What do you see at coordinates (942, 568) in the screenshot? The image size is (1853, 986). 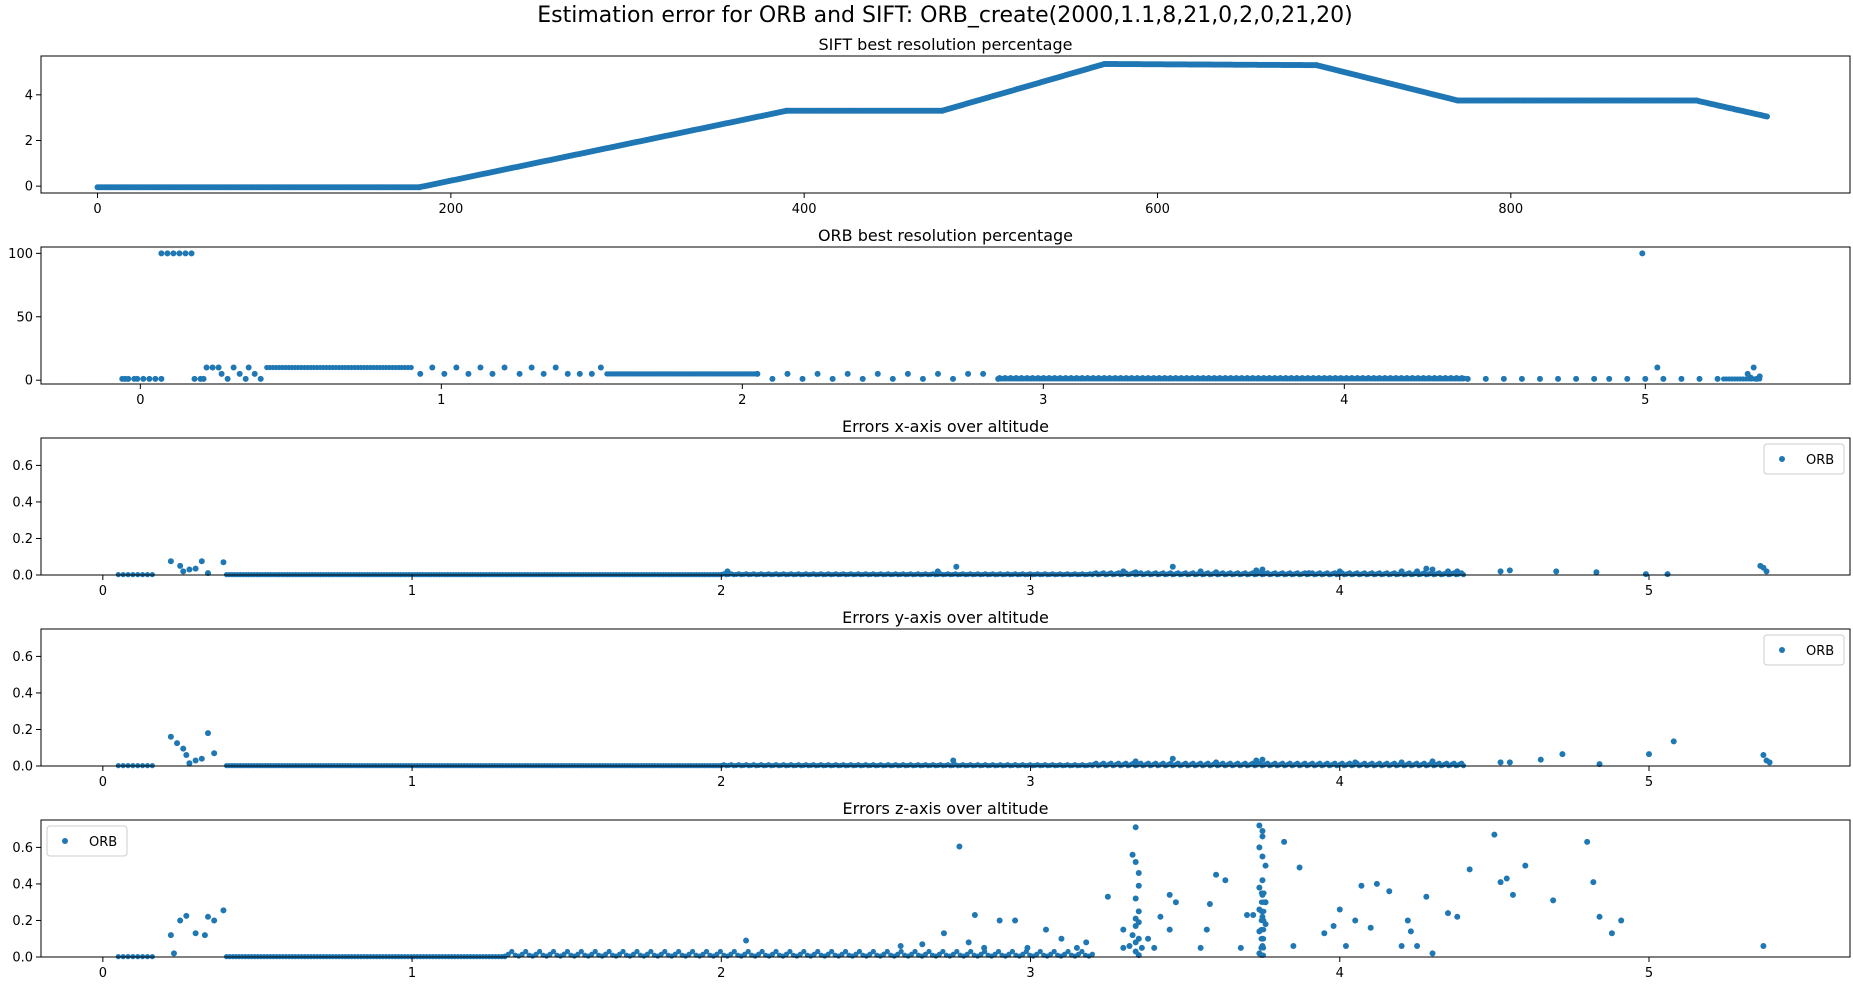 I see `data-points` at bounding box center [942, 568].